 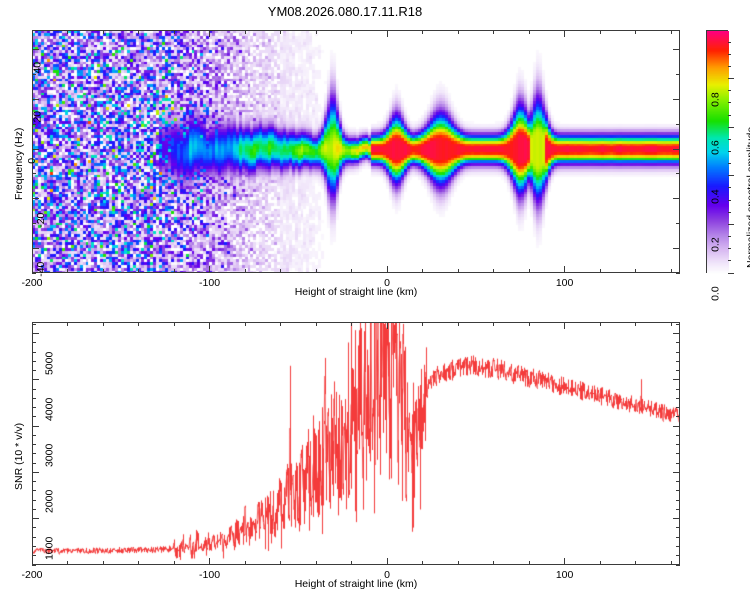 What do you see at coordinates (37, 67) in the screenshot?
I see `y-tick-label: 40` at bounding box center [37, 67].